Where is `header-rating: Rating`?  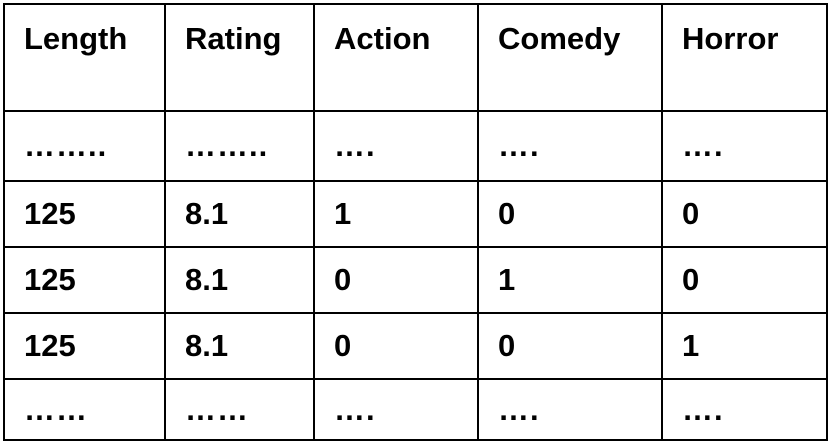 header-rating: Rating is located at coordinates (239, 57).